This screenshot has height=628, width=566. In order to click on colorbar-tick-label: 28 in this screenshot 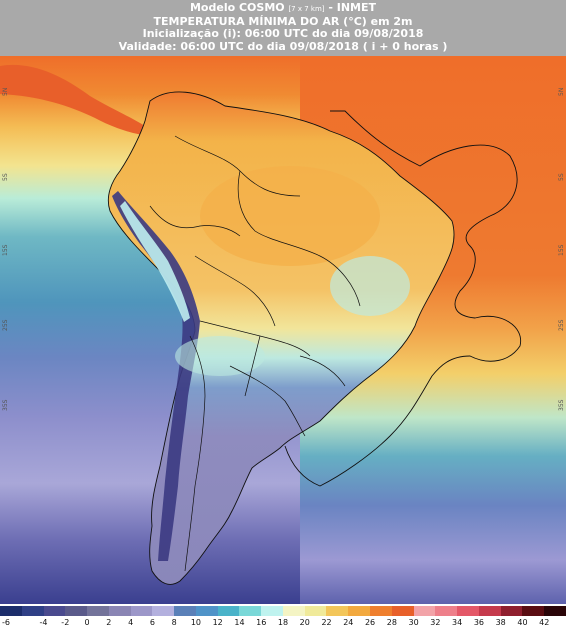, I will do `click(391, 622)`.